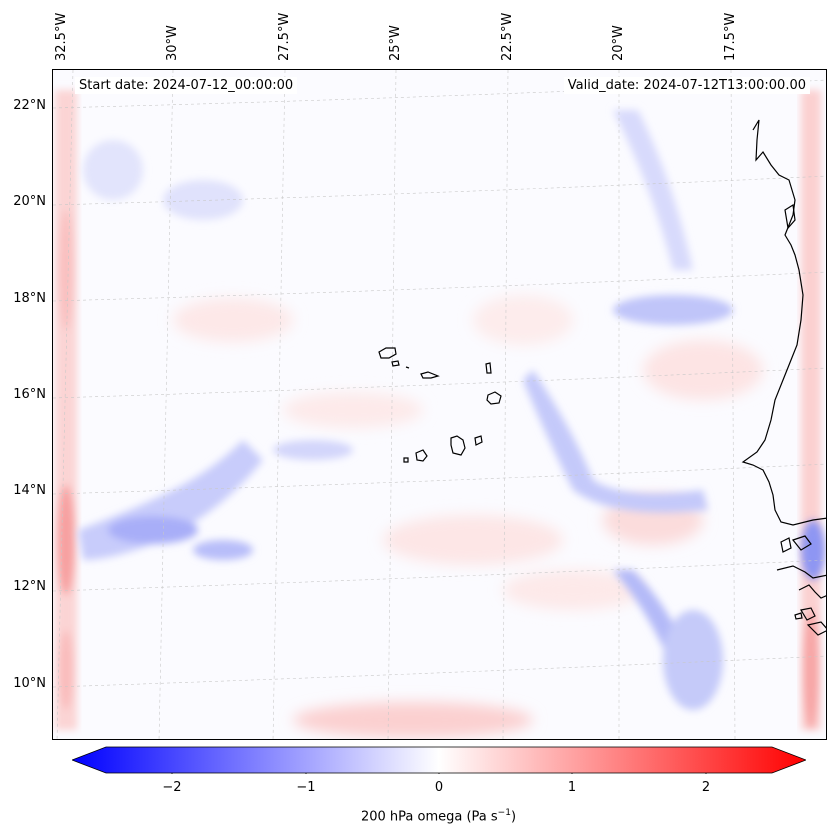 This screenshot has height=839, width=837. Describe the element at coordinates (186, 85) in the screenshot. I see `start-date-label: Start date: 2024-07-12_00:00:00` at that location.